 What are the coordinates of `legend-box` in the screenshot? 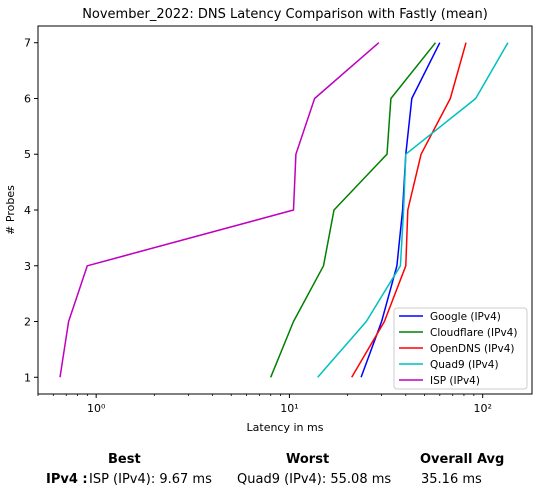 It's located at (460, 348).